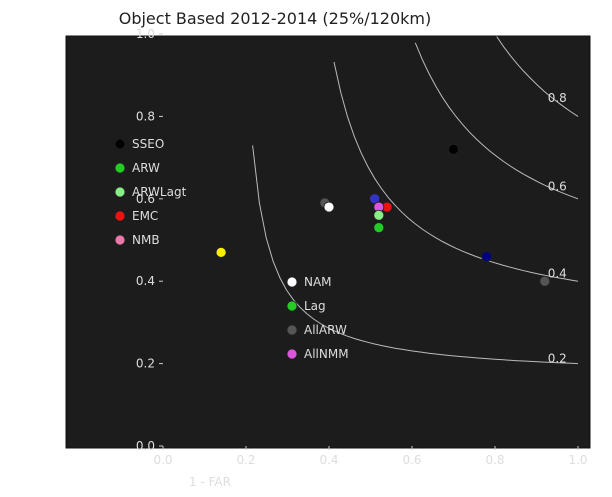 The image size is (612, 497). Describe the element at coordinates (145, 116) in the screenshot. I see `y-tick-label: 0.8` at that location.